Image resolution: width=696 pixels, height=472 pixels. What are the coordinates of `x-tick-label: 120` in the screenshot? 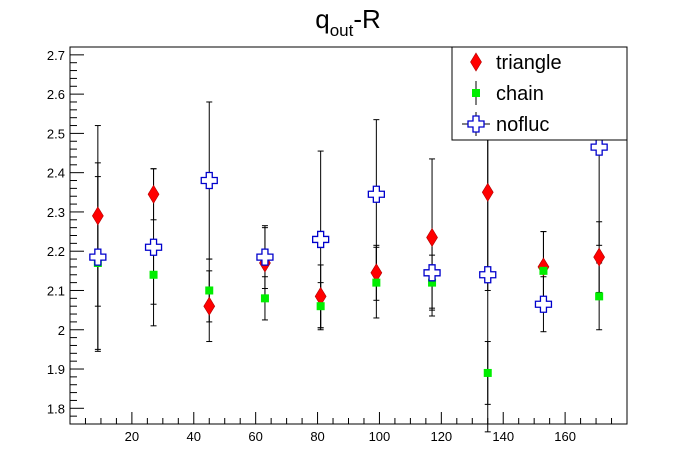 It's located at (441, 436).